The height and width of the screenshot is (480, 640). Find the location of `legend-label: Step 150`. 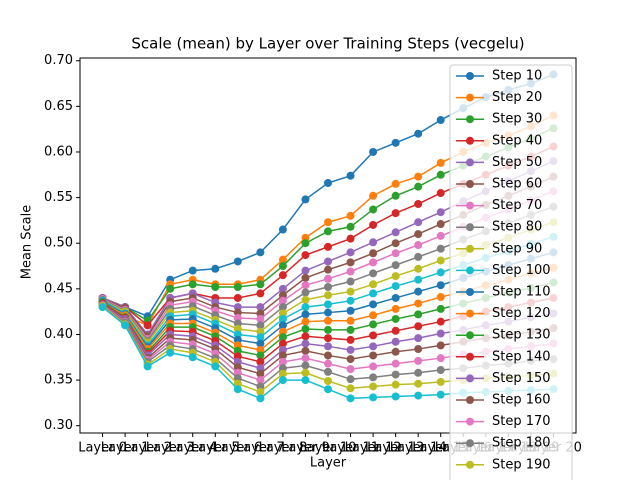

legend-label: Step 150 is located at coordinates (521, 378).